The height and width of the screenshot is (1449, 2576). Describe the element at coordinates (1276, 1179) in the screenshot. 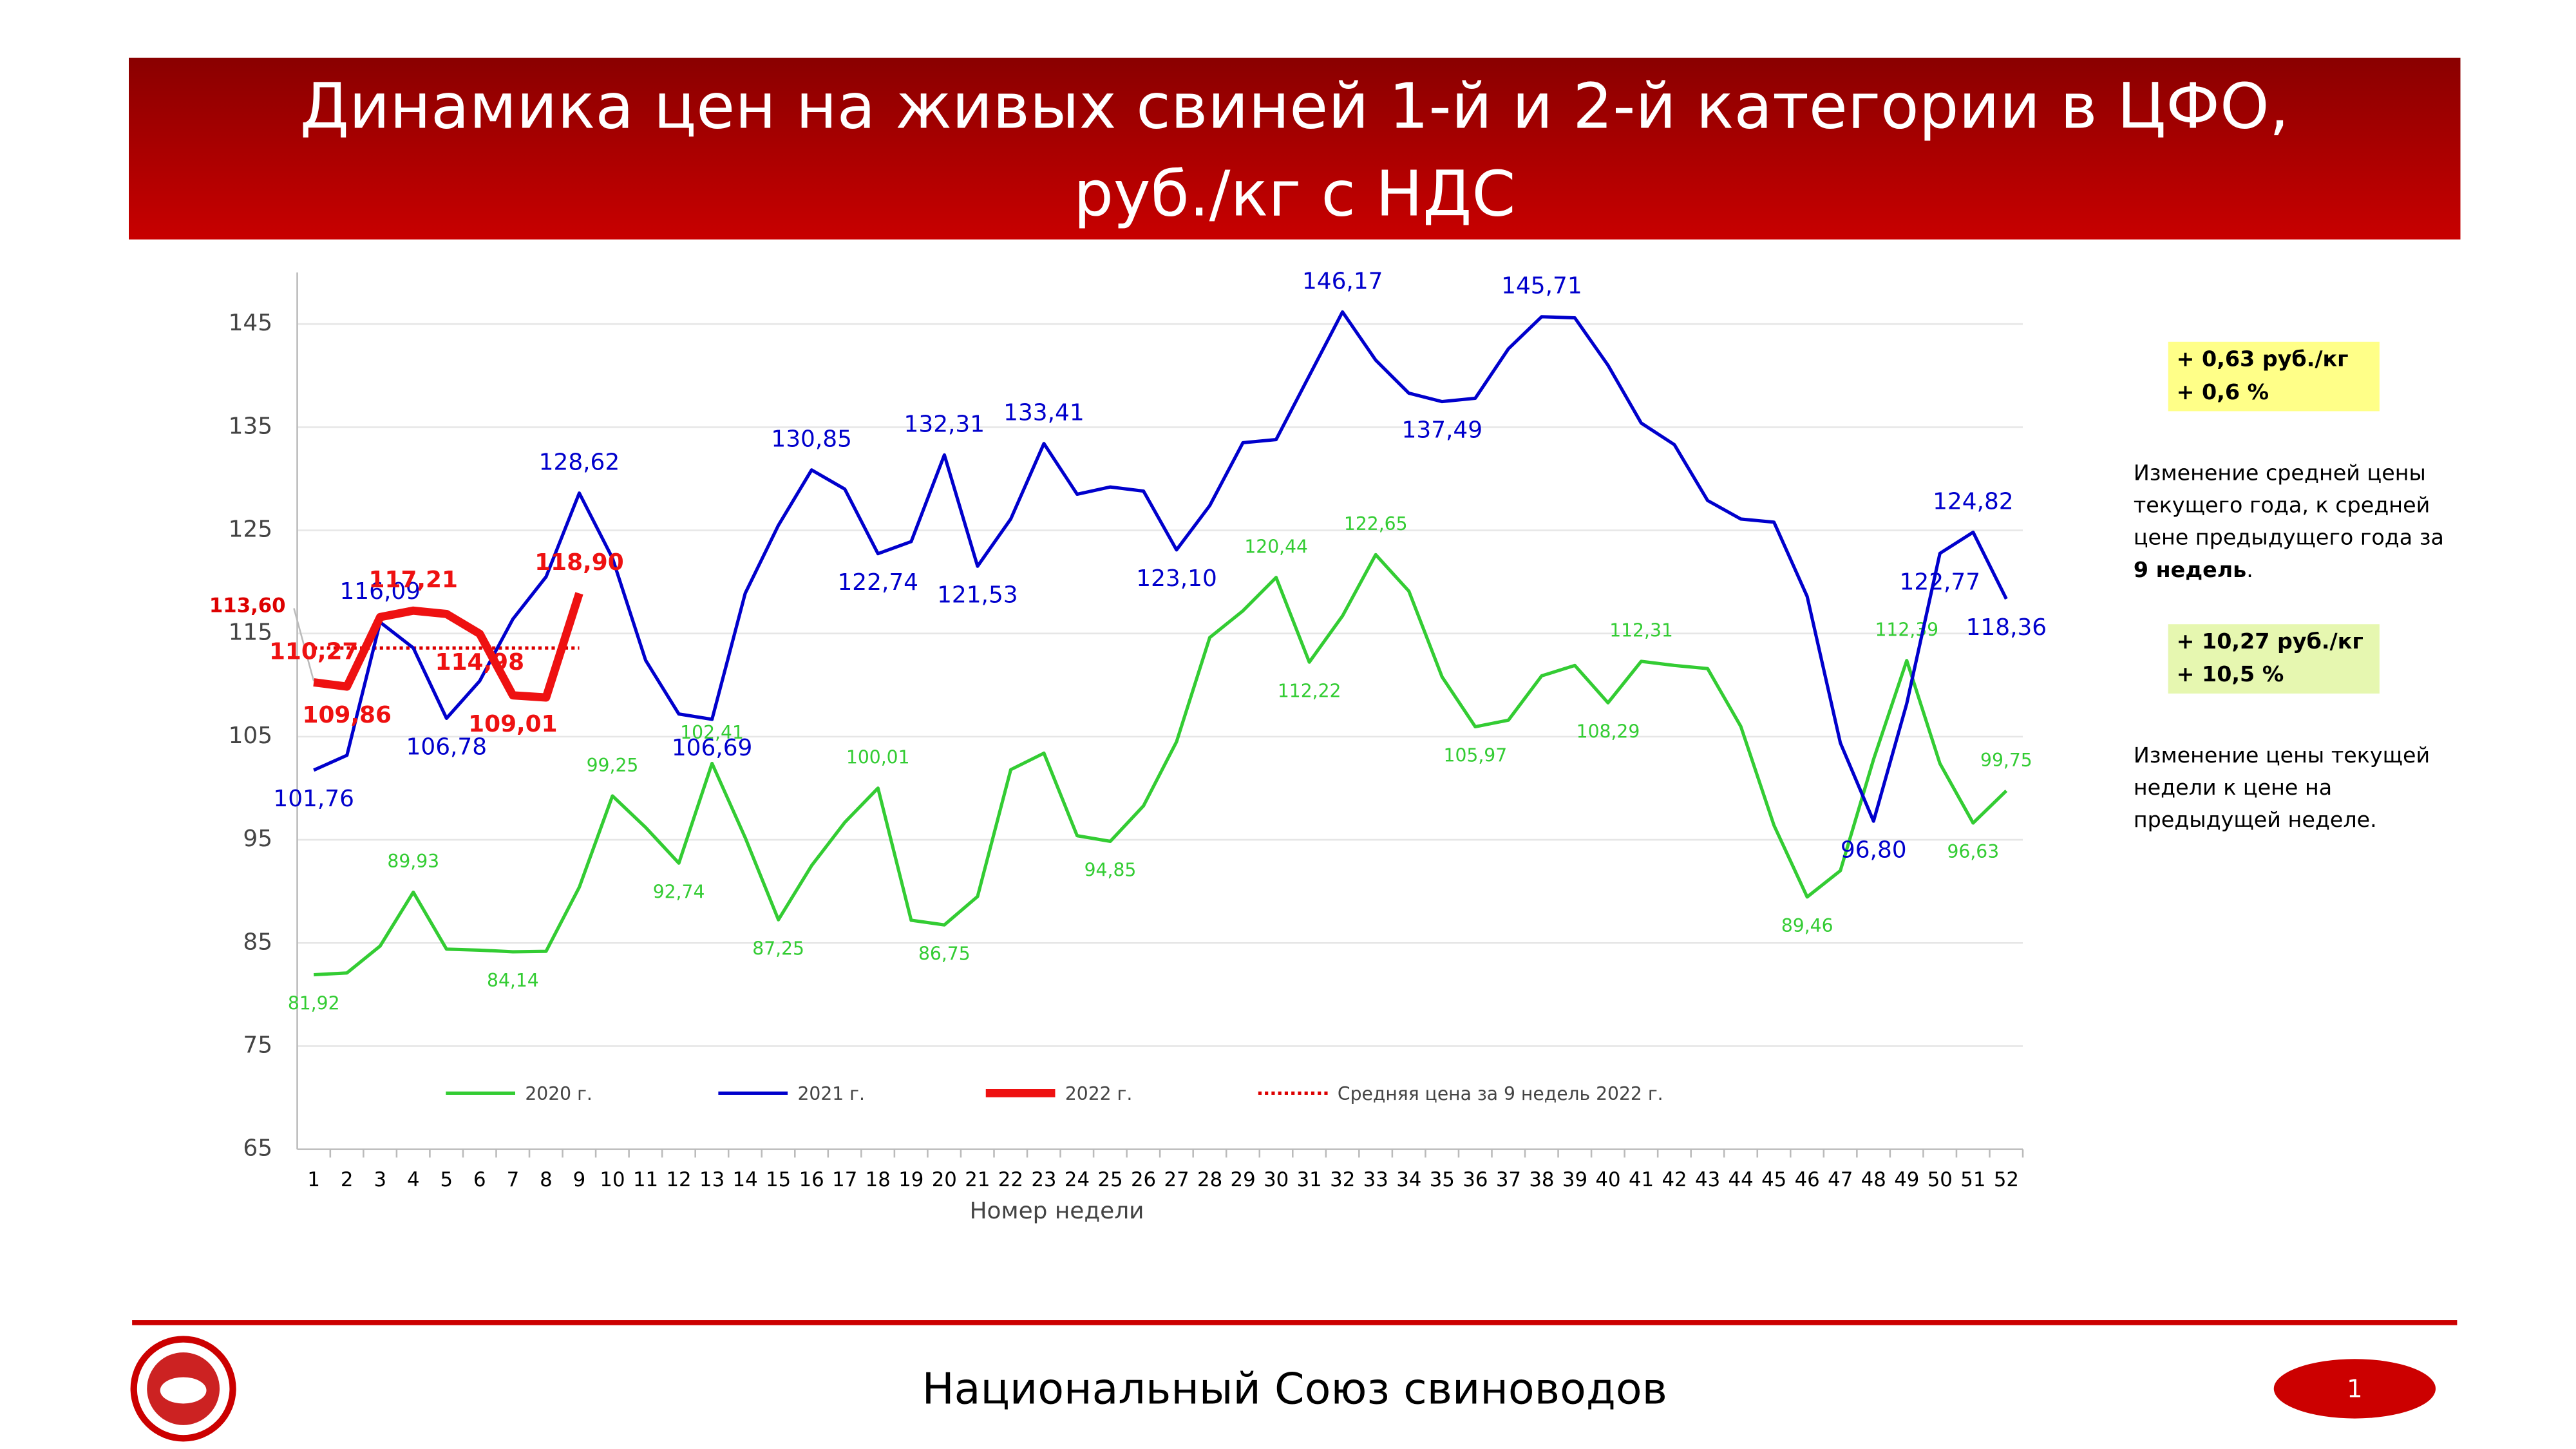

I see `x-tick-label: 30` at that location.